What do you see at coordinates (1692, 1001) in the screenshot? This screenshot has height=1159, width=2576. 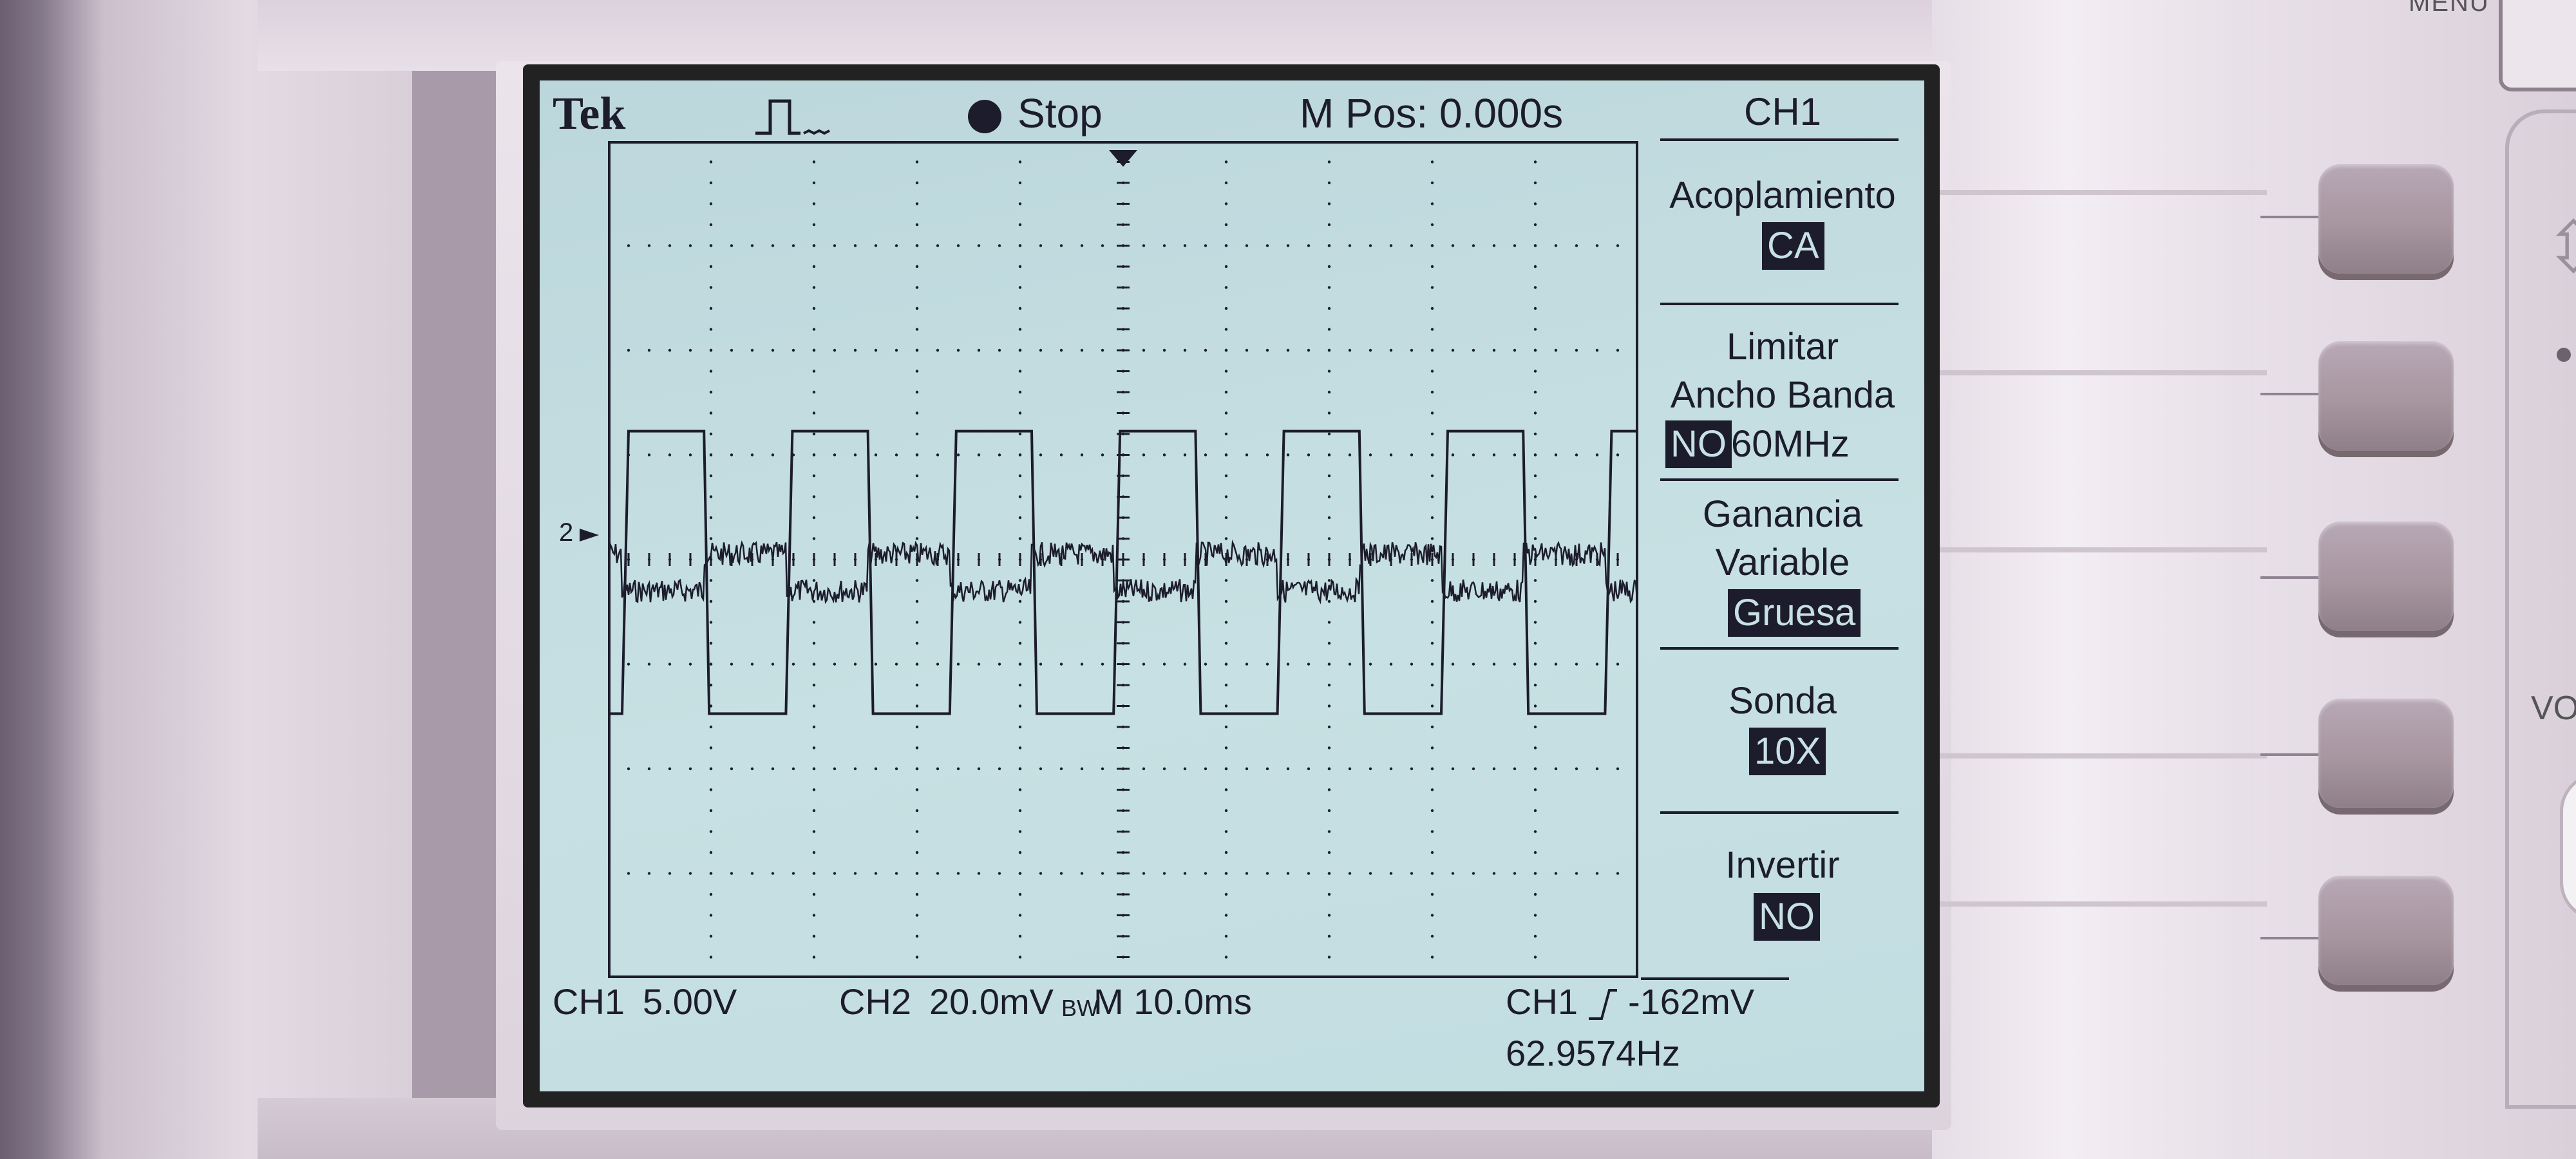 I see `trigger-level: -162mV` at bounding box center [1692, 1001].